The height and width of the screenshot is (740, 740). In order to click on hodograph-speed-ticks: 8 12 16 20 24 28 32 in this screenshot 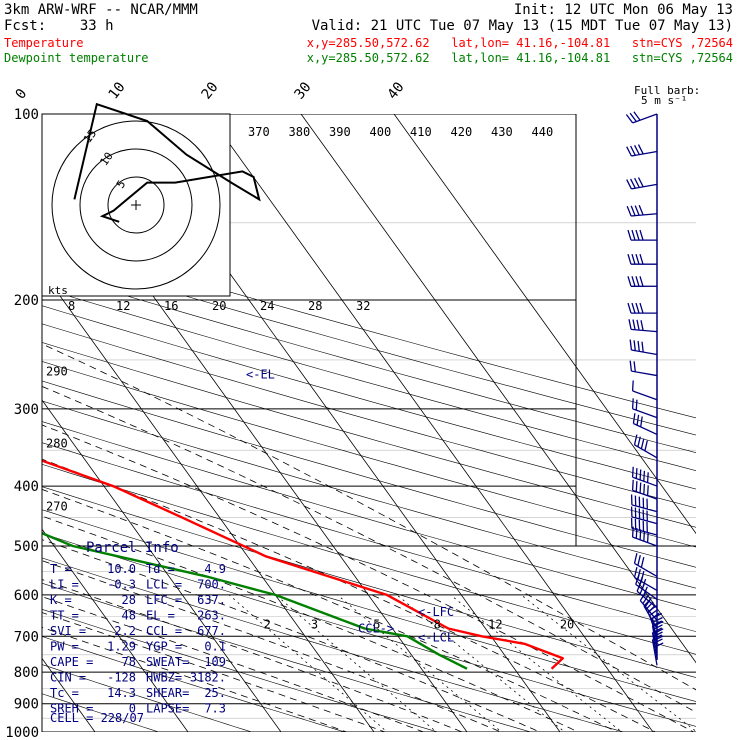, I will do `click(219, 306)`.